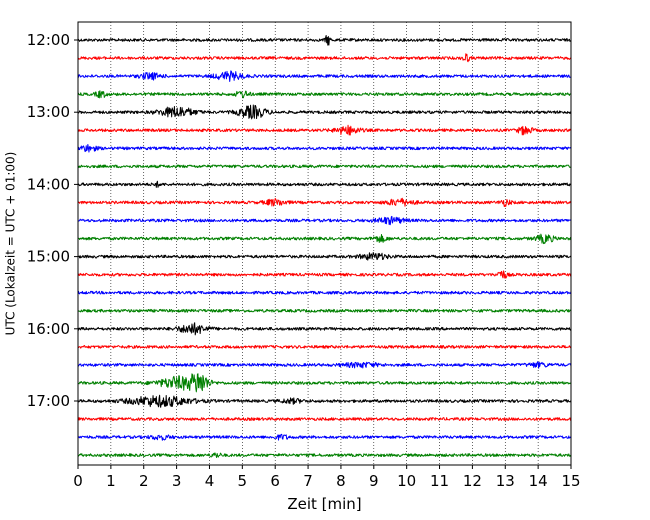 The height and width of the screenshot is (520, 650). Describe the element at coordinates (48, 40) in the screenshot. I see `y-tick-label: 12:00` at that location.